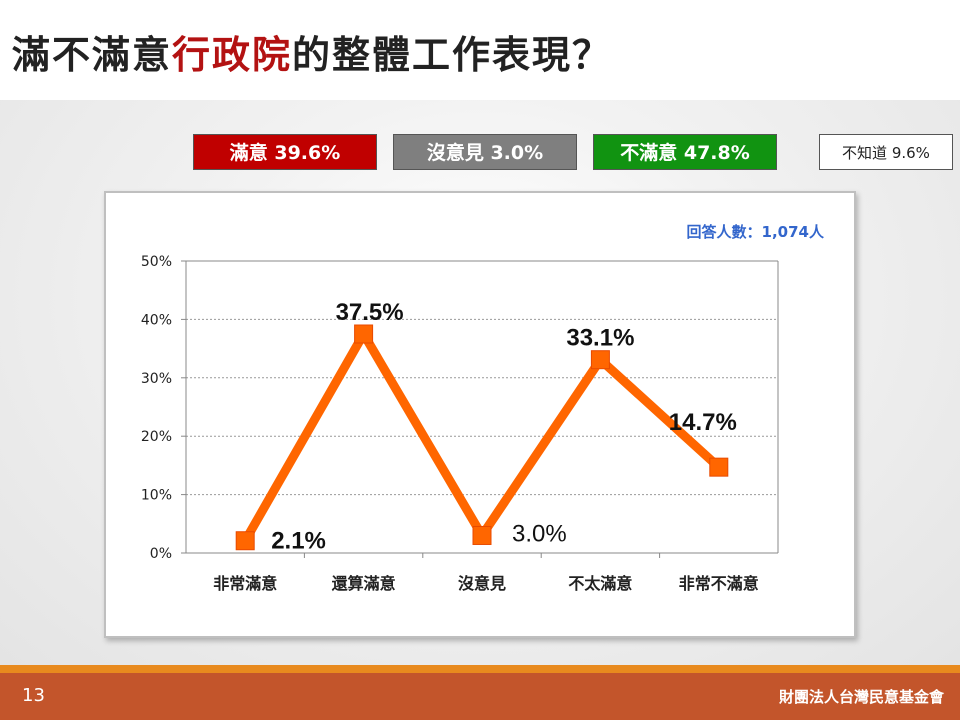  I want to click on summary-dont-know-box: 不知道 9.6%, so click(886, 152).